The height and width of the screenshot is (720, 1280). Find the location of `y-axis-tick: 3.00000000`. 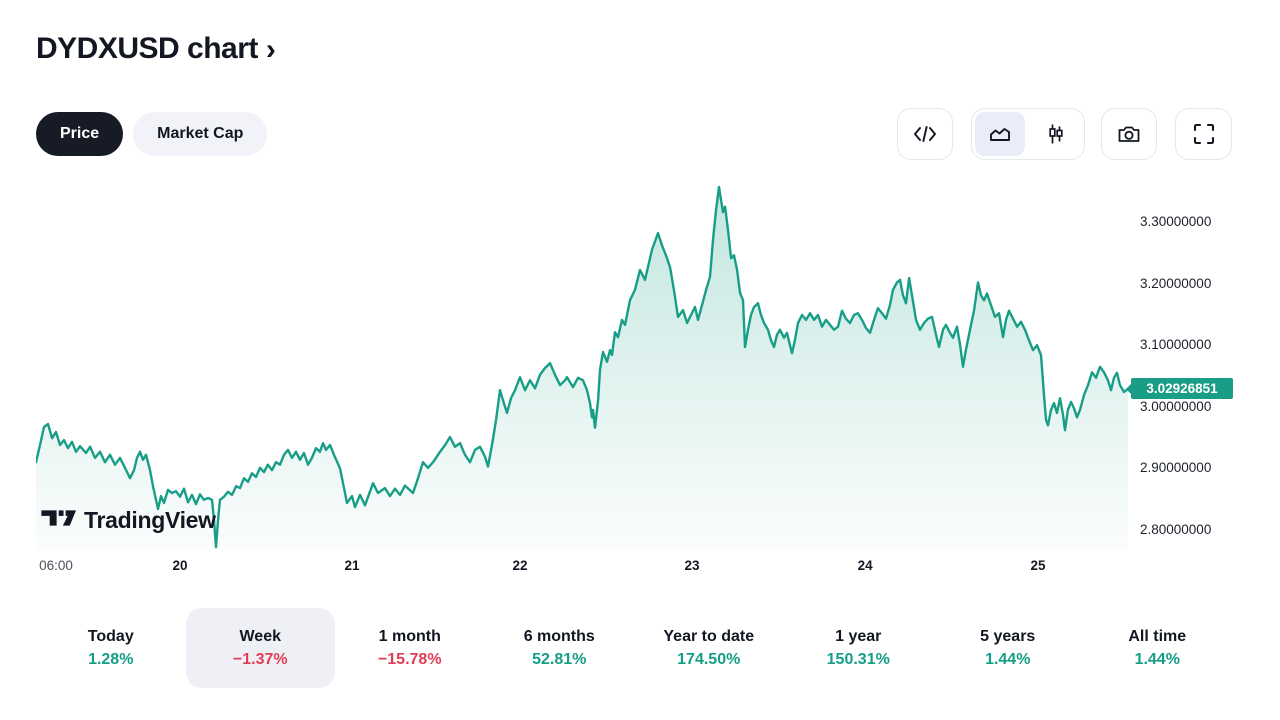

y-axis-tick: 3.00000000 is located at coordinates (1176, 406).